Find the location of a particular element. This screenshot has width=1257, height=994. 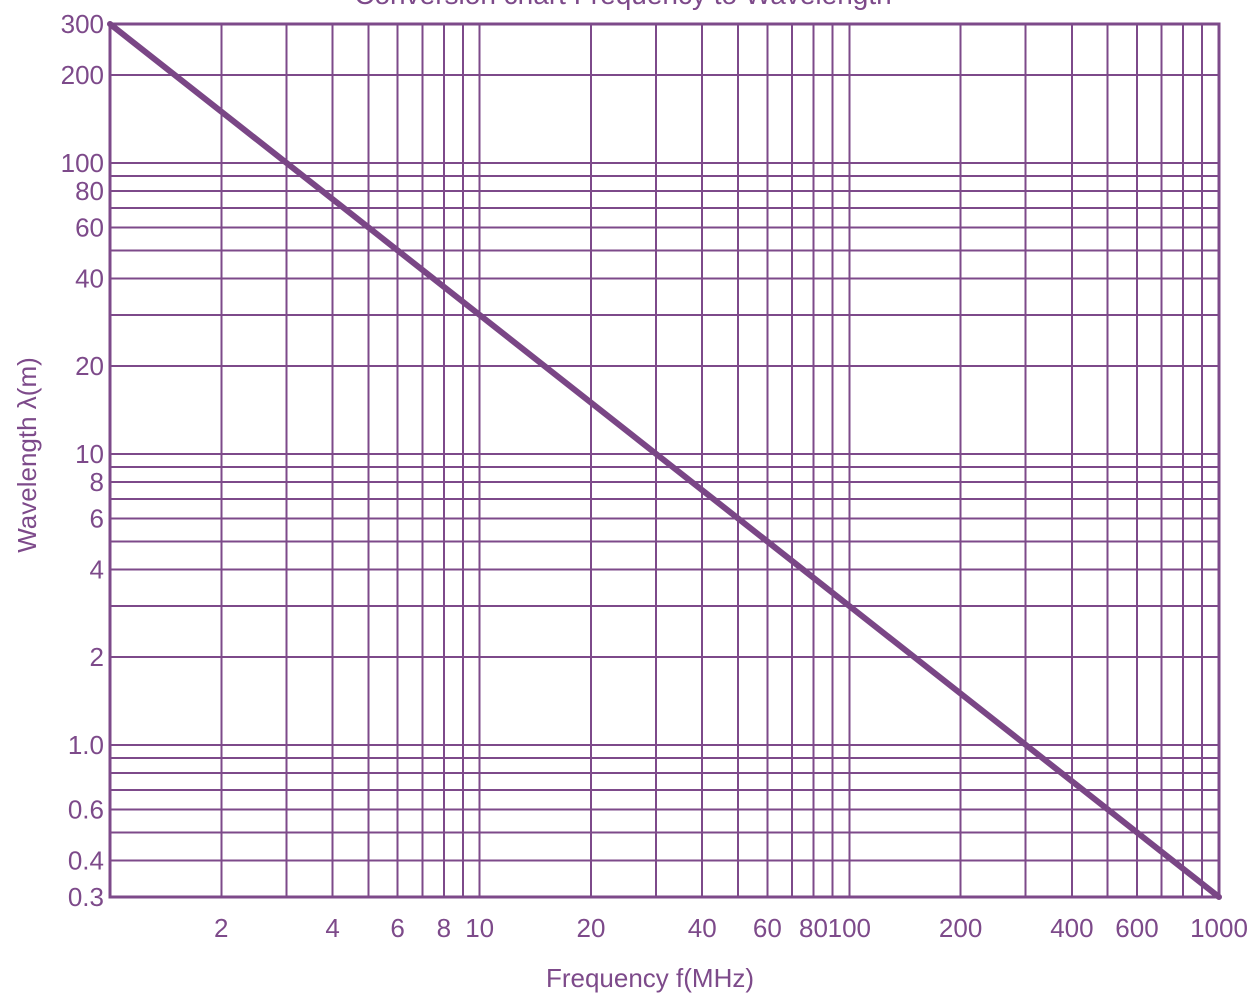

x-tick-label: 10 is located at coordinates (479, 928).